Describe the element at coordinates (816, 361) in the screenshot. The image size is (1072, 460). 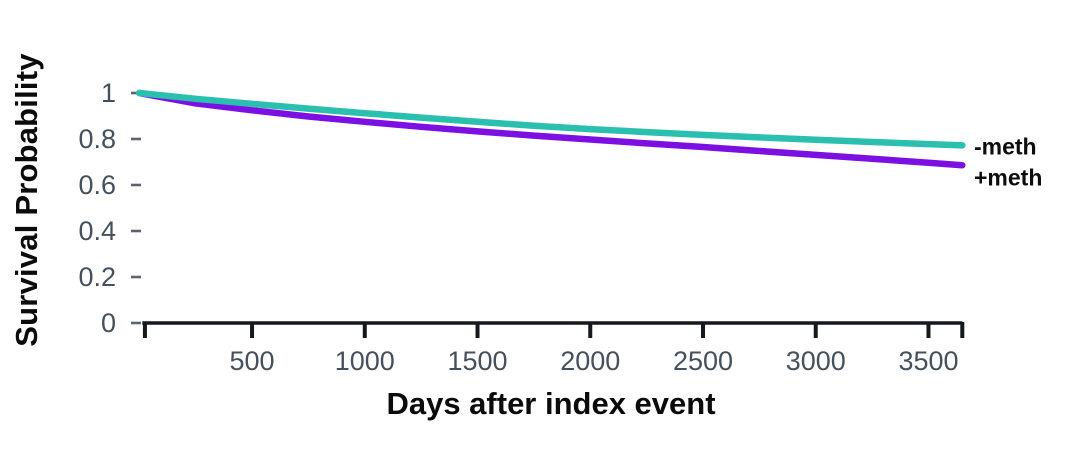
I see `x-tick-label: 3000` at that location.